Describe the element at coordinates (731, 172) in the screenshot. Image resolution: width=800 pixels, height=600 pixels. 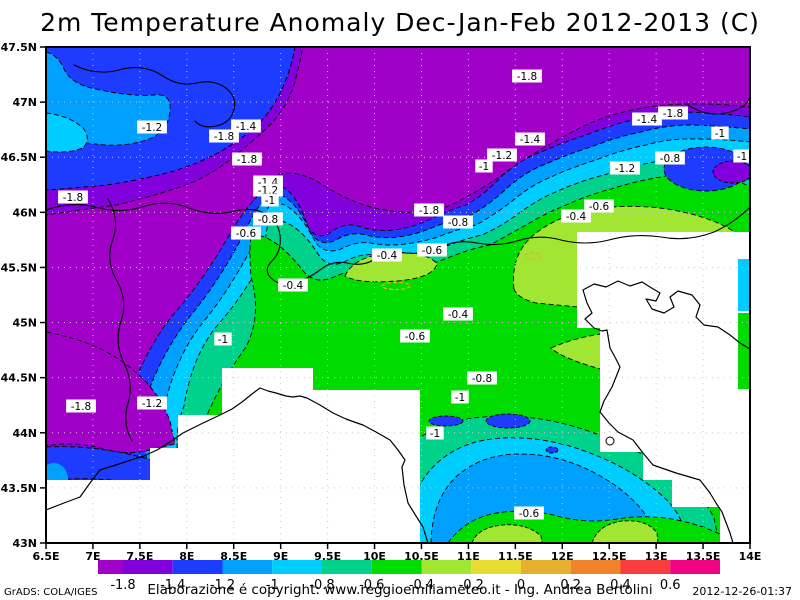
I see `region-ne-violet-core` at that location.